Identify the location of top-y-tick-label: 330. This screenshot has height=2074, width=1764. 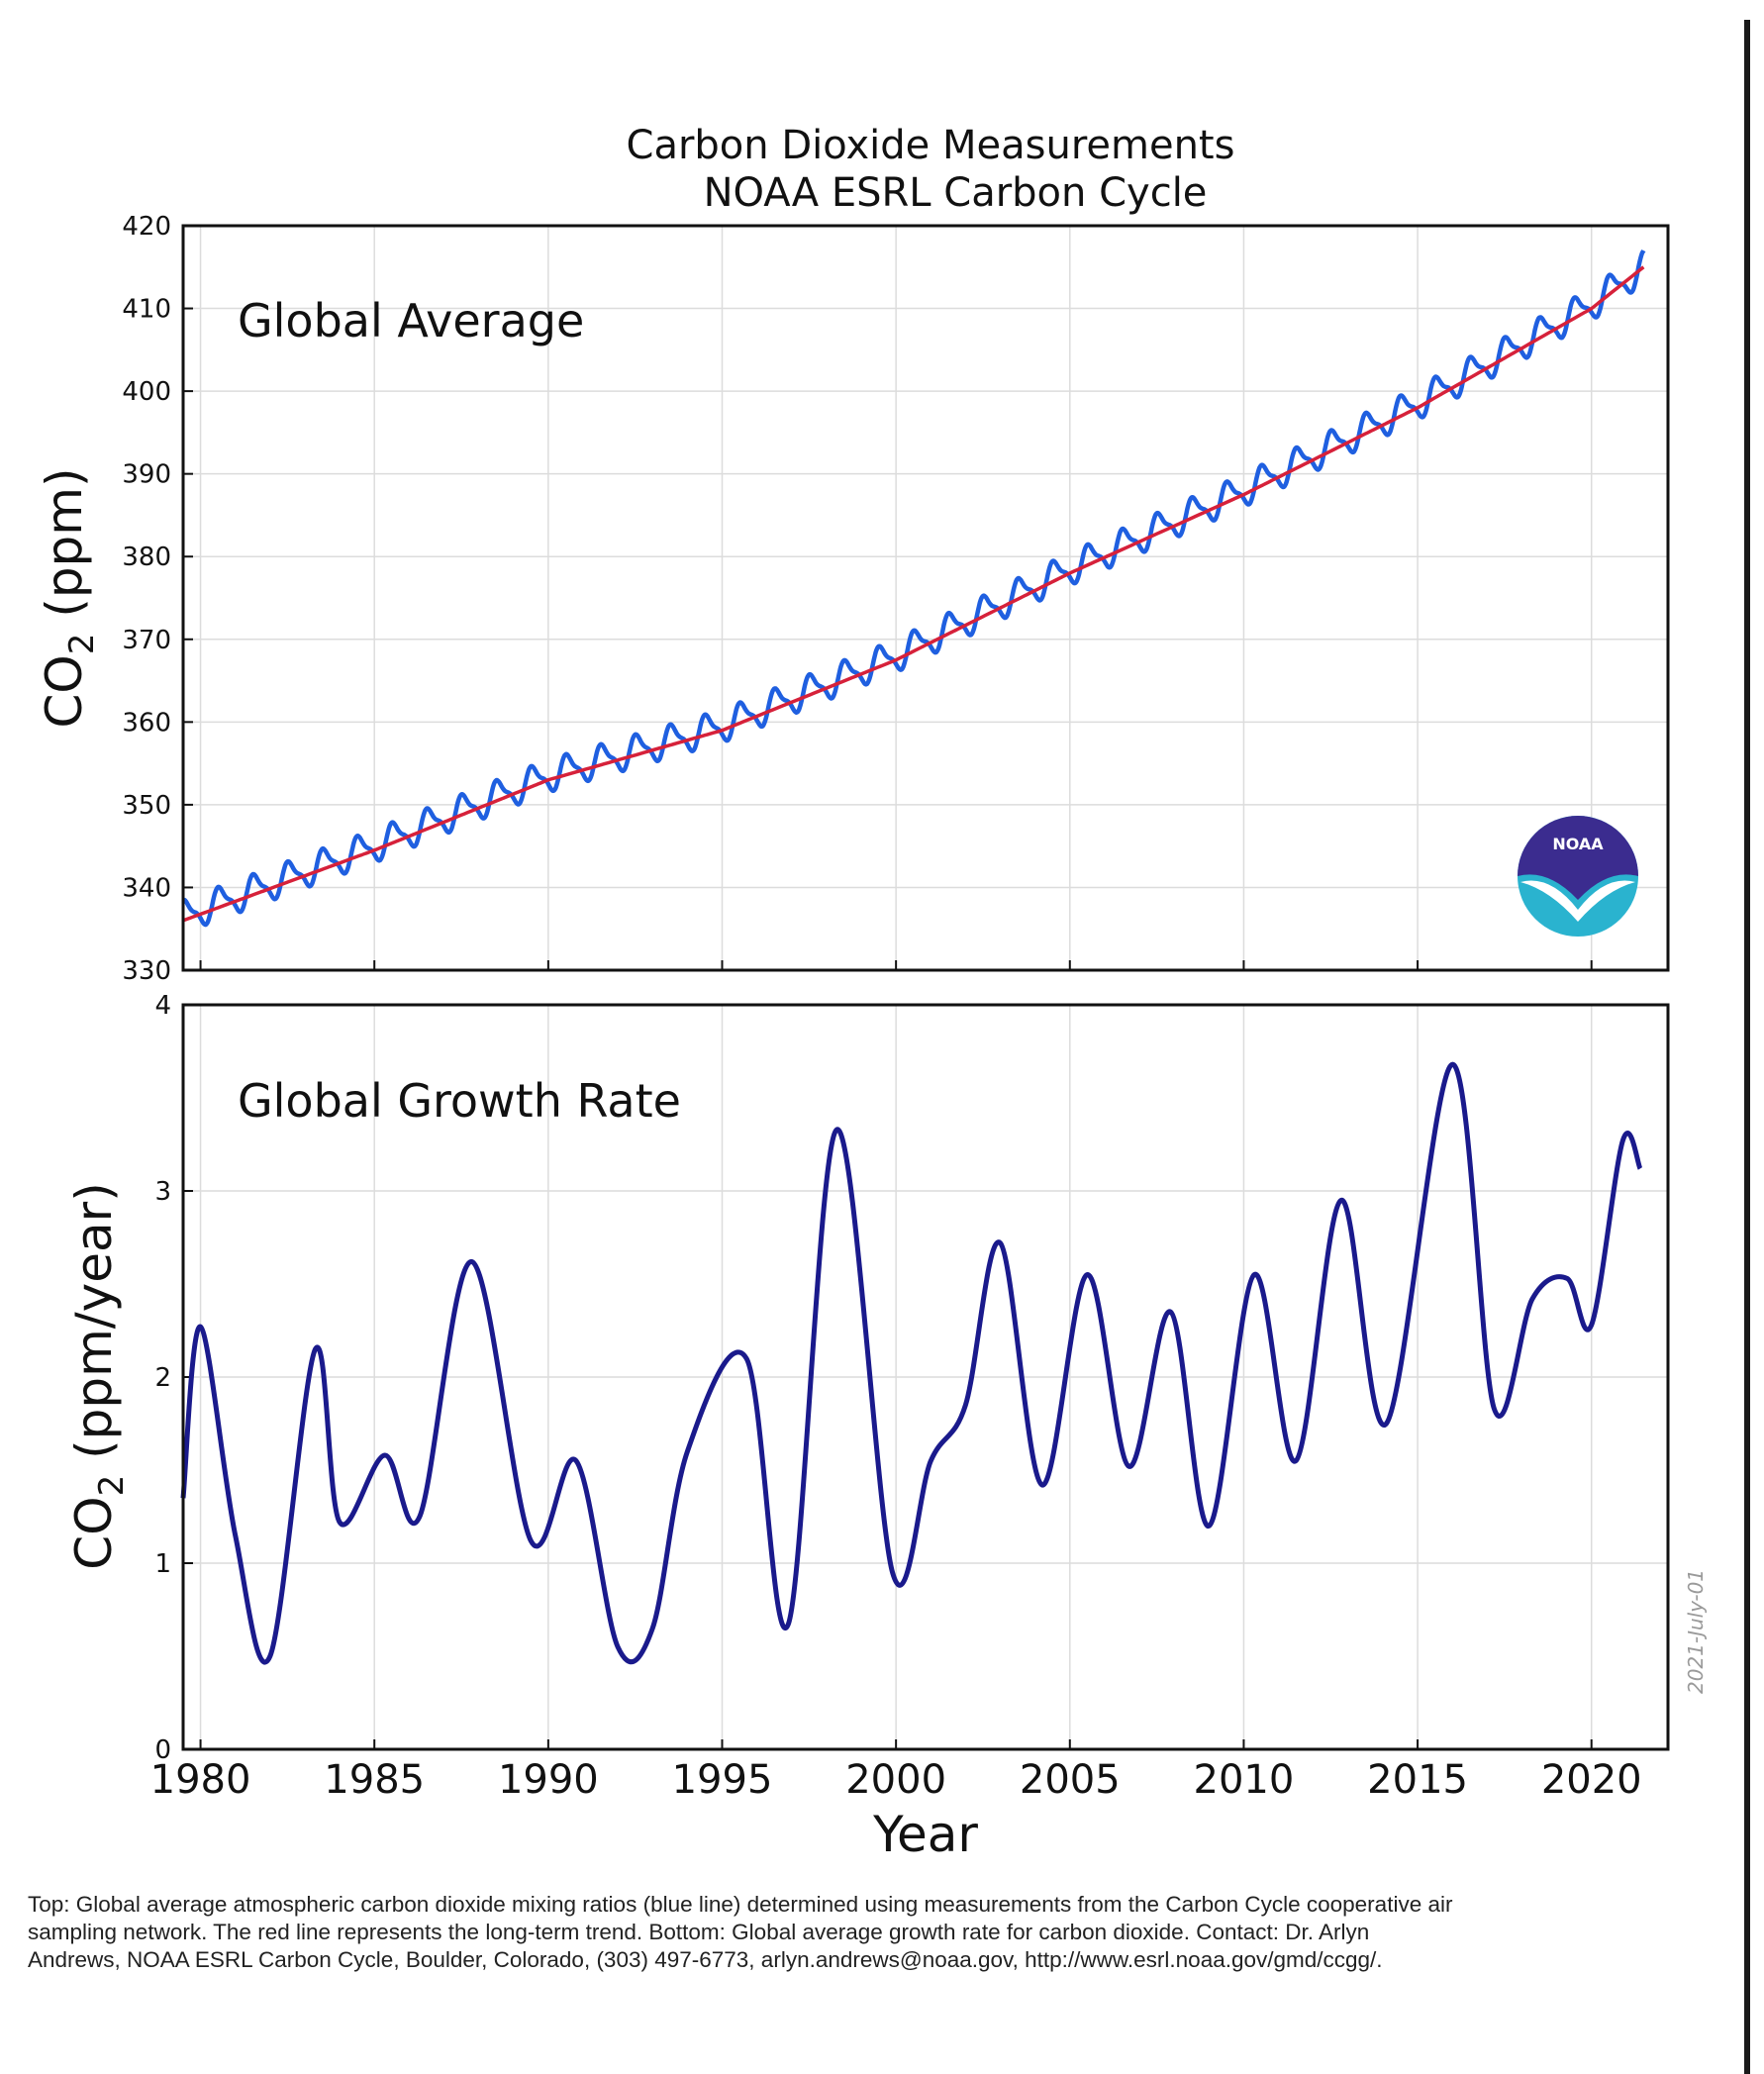
(146, 971).